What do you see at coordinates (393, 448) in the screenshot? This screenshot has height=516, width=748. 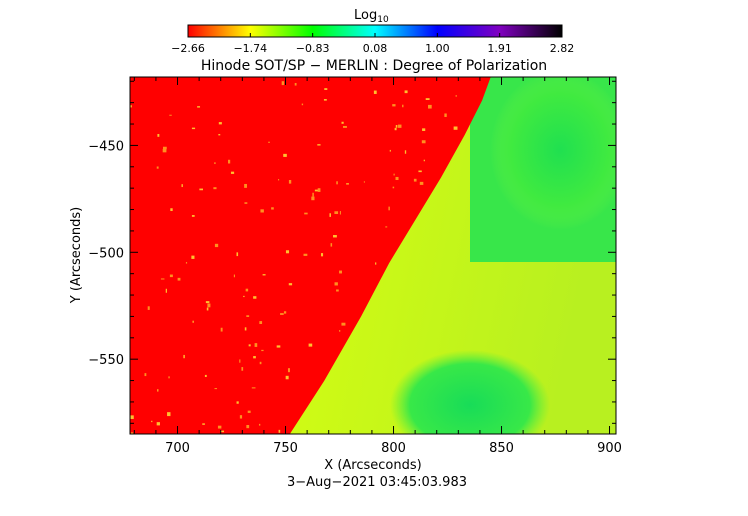 I see `x-tick-label: 800` at bounding box center [393, 448].